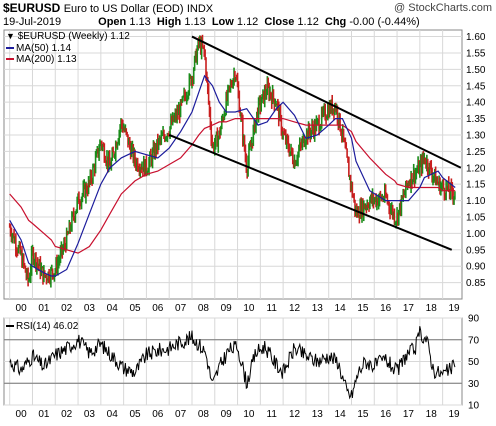  Describe the element at coordinates (476, 283) in the screenshot. I see `price-y-tick-label: 0.85` at that location.